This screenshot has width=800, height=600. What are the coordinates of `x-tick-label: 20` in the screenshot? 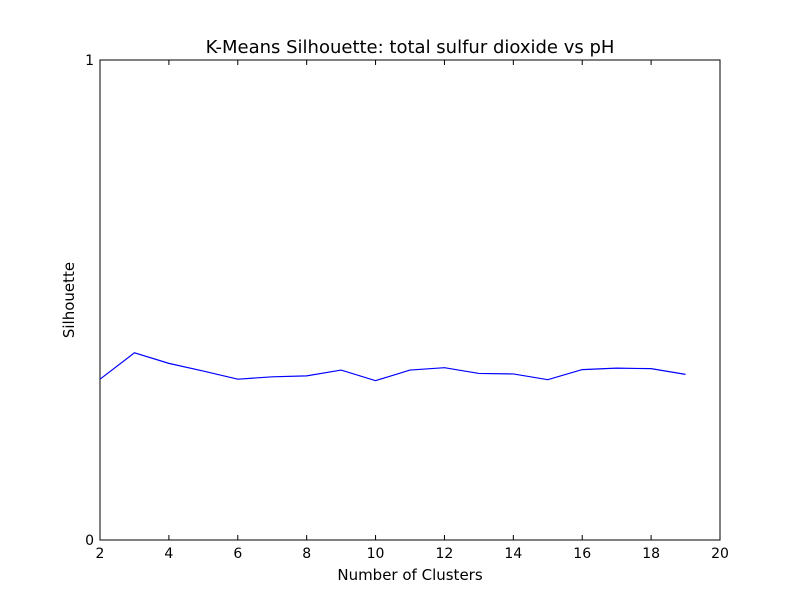 It's located at (720, 554).